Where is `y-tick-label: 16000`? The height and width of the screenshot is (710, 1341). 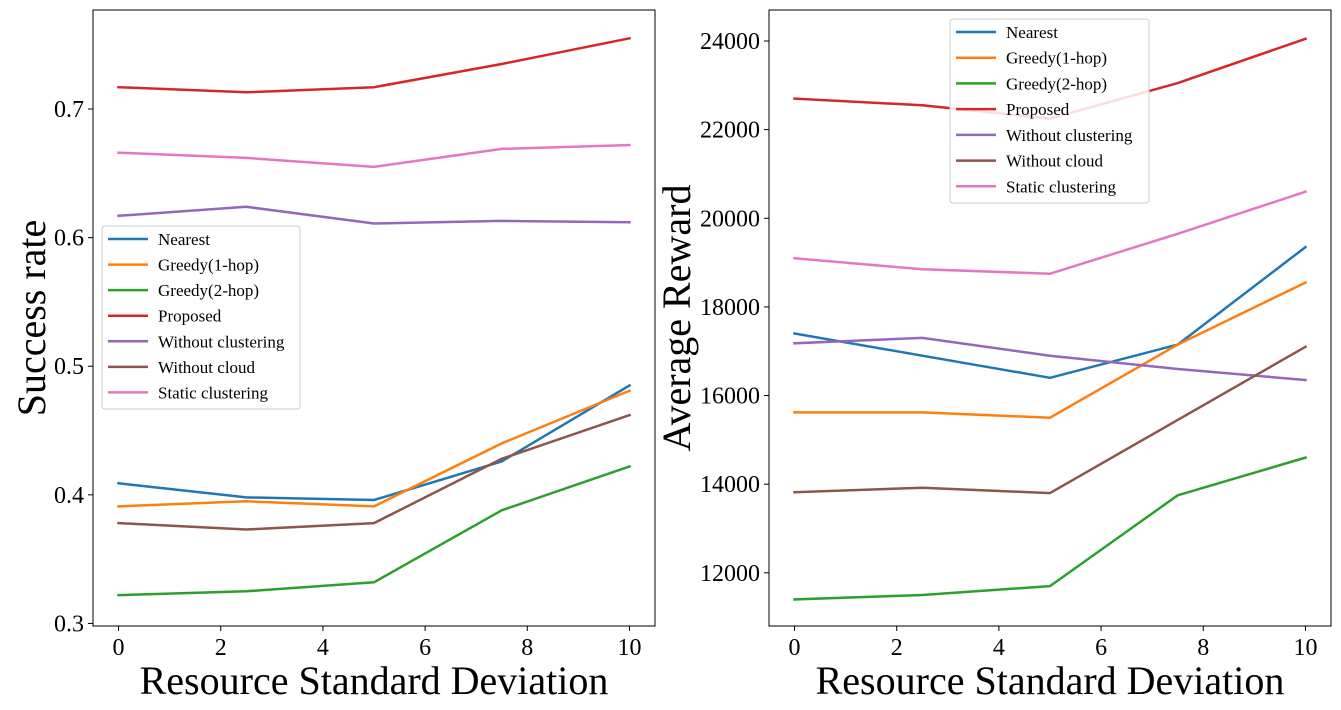 y-tick-label: 16000 is located at coordinates (730, 397).